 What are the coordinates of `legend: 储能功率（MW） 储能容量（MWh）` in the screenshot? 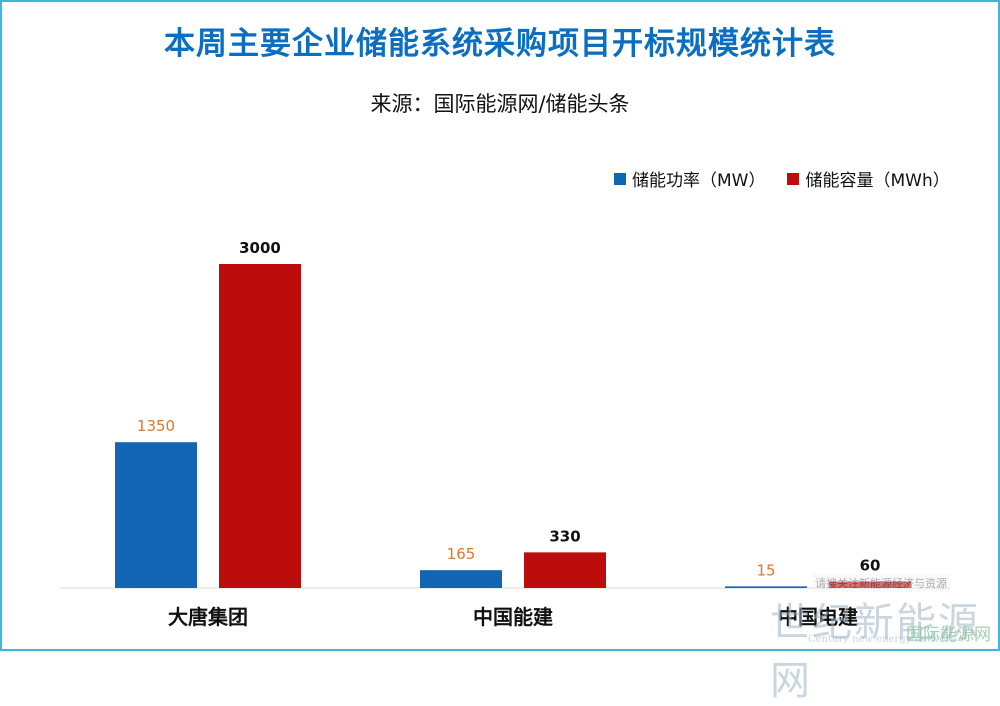 It's located at (793, 178).